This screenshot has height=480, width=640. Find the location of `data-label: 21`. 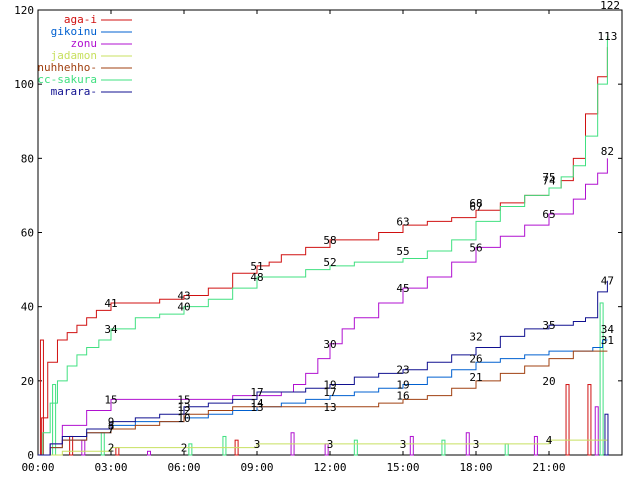

data-label: 21 is located at coordinates (475, 377).